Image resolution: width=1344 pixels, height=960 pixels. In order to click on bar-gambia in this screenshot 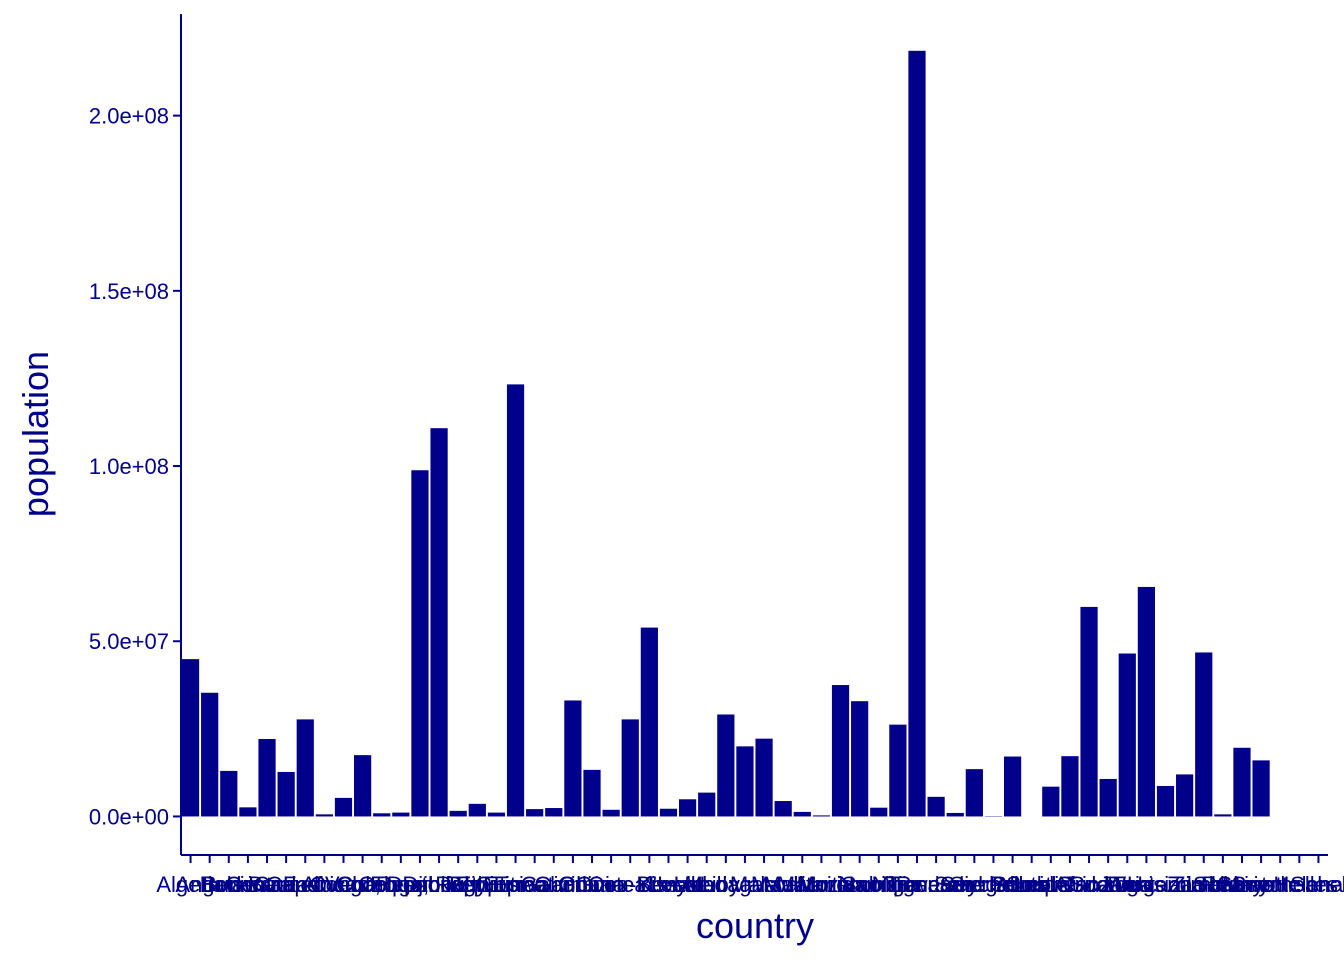, I will do `click(573, 758)`.